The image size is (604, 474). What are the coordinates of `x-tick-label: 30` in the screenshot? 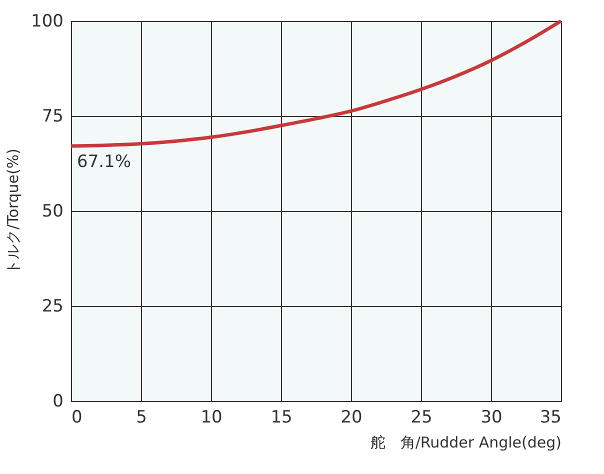 It's located at (491, 418).